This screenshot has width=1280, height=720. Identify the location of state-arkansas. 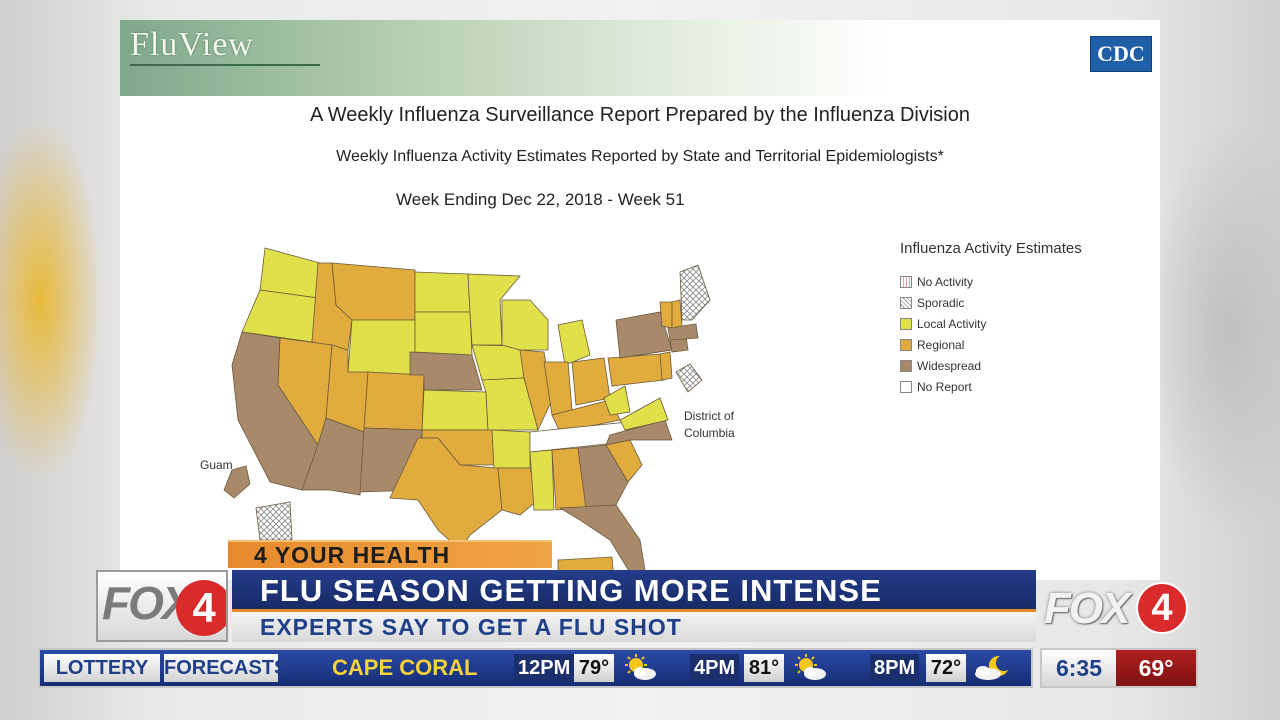
(511, 449).